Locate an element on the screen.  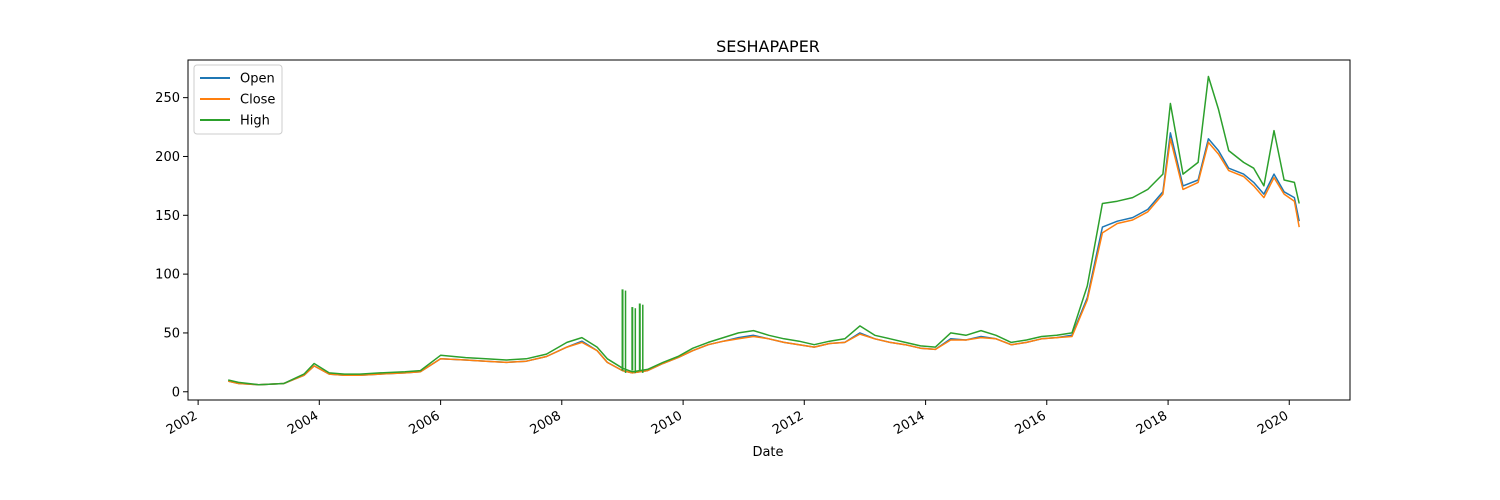
y-tick-label: 50 is located at coordinates (171, 333).